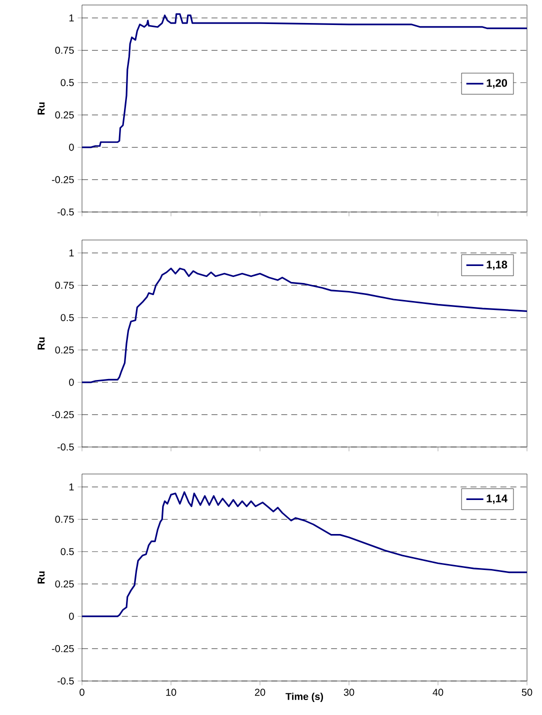 This screenshot has height=715, width=542. What do you see at coordinates (171, 692) in the screenshot?
I see `x-tick-label: 10` at bounding box center [171, 692].